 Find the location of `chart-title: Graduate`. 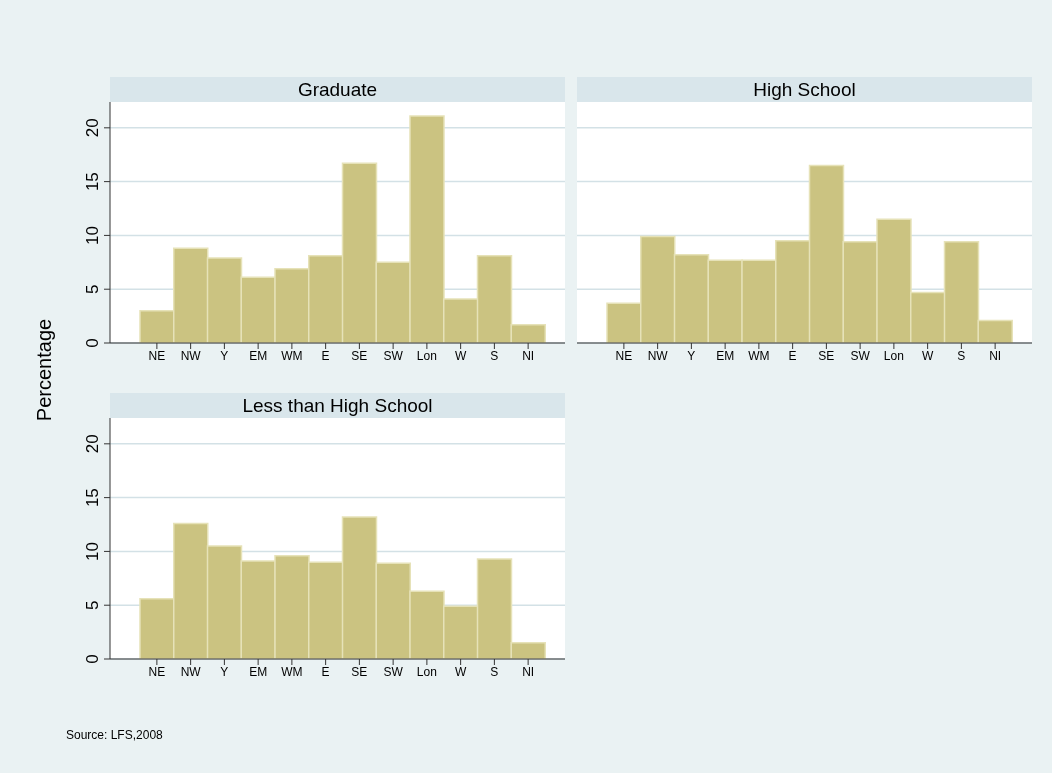

chart-title: Graduate is located at coordinates (337, 89).